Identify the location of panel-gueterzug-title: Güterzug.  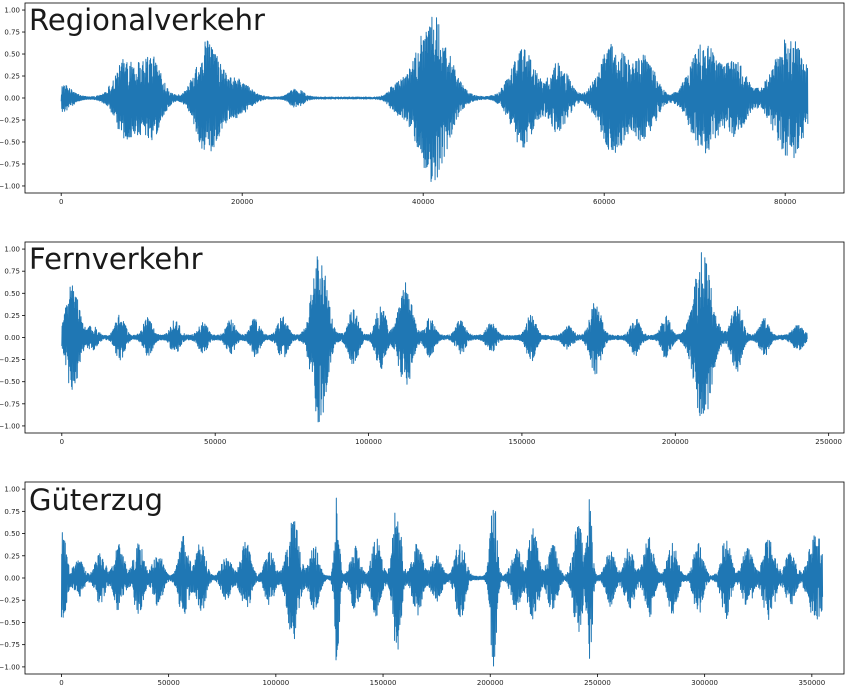
(96, 500).